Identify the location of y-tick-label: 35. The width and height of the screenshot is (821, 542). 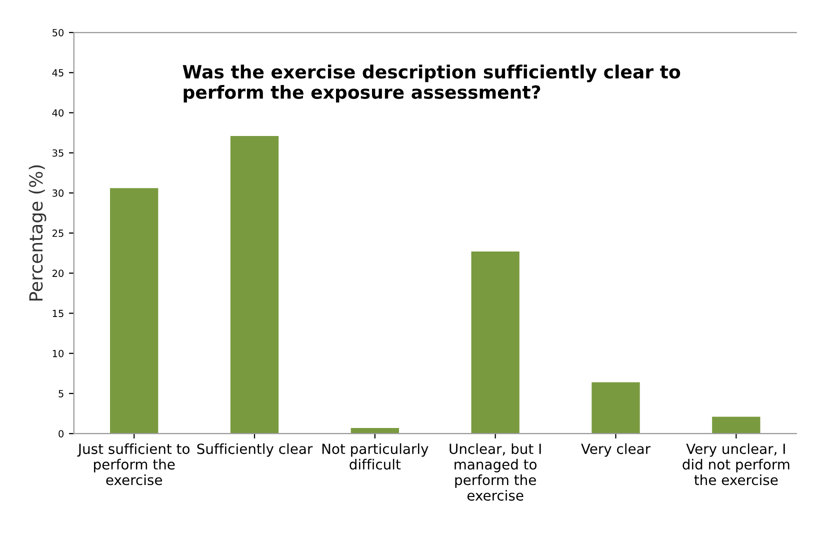
(58, 153).